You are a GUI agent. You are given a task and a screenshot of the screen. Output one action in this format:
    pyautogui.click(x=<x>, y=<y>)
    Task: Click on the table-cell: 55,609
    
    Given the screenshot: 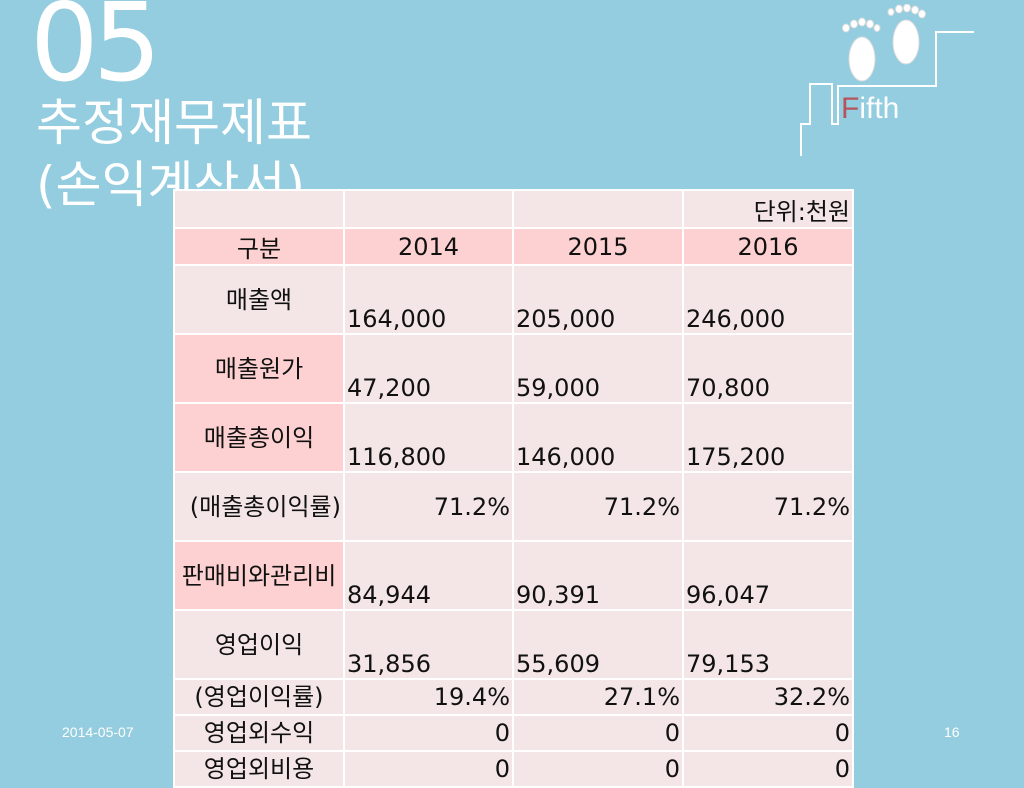 What is the action you would take?
    pyautogui.click(x=598, y=644)
    